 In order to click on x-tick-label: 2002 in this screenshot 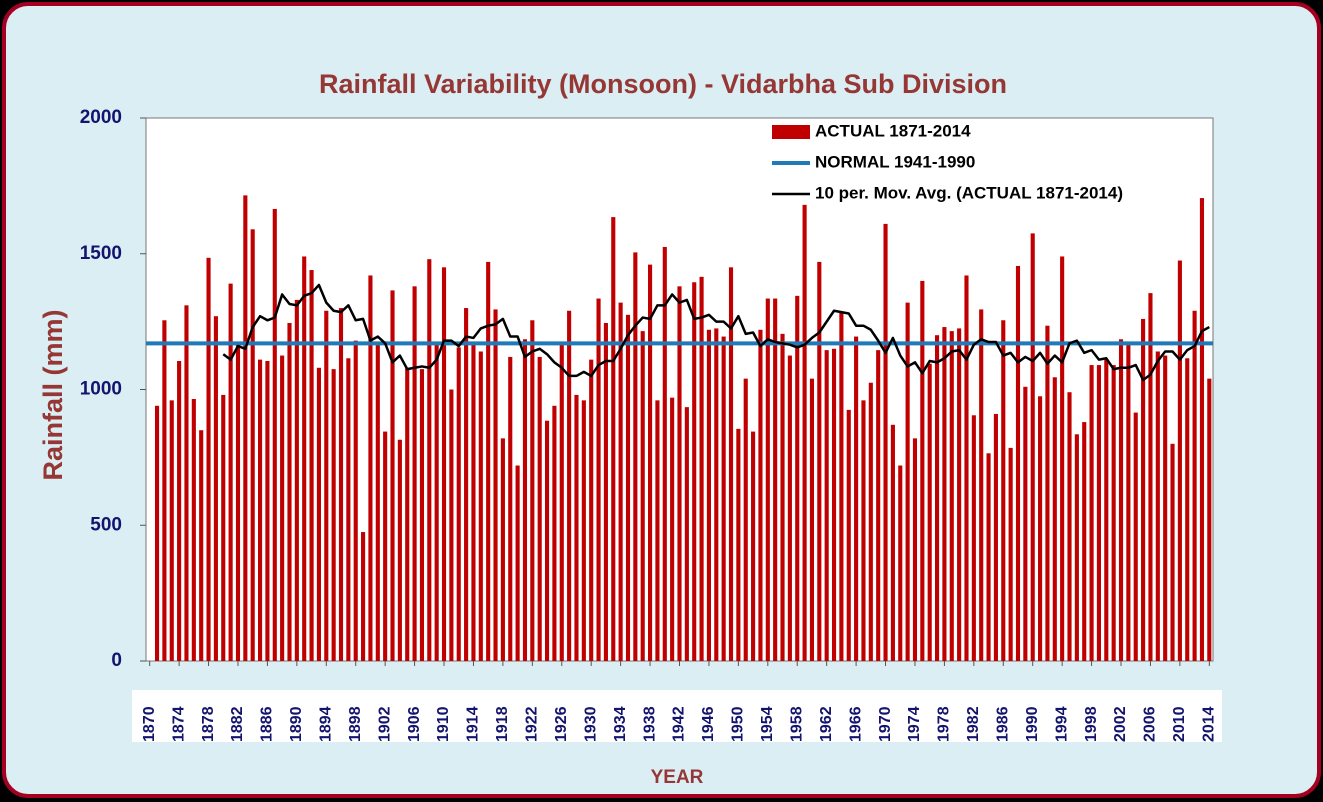, I will do `click(1120, 724)`.